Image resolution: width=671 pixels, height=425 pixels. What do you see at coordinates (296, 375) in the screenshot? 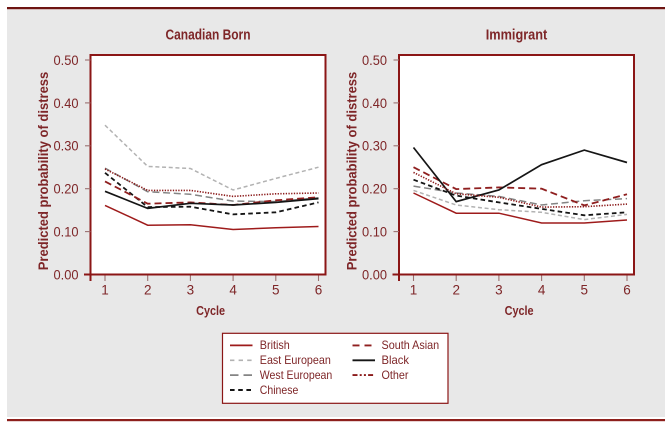
I see `svg-text: West European` at bounding box center [296, 375].